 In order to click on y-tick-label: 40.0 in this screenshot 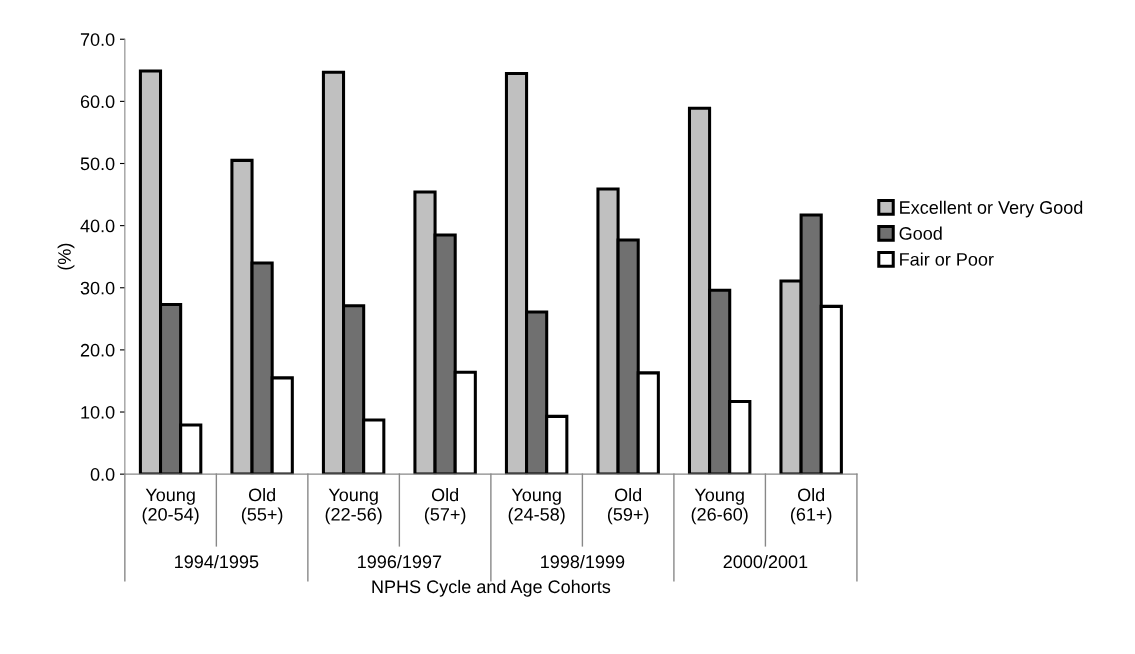, I will do `click(97, 226)`.